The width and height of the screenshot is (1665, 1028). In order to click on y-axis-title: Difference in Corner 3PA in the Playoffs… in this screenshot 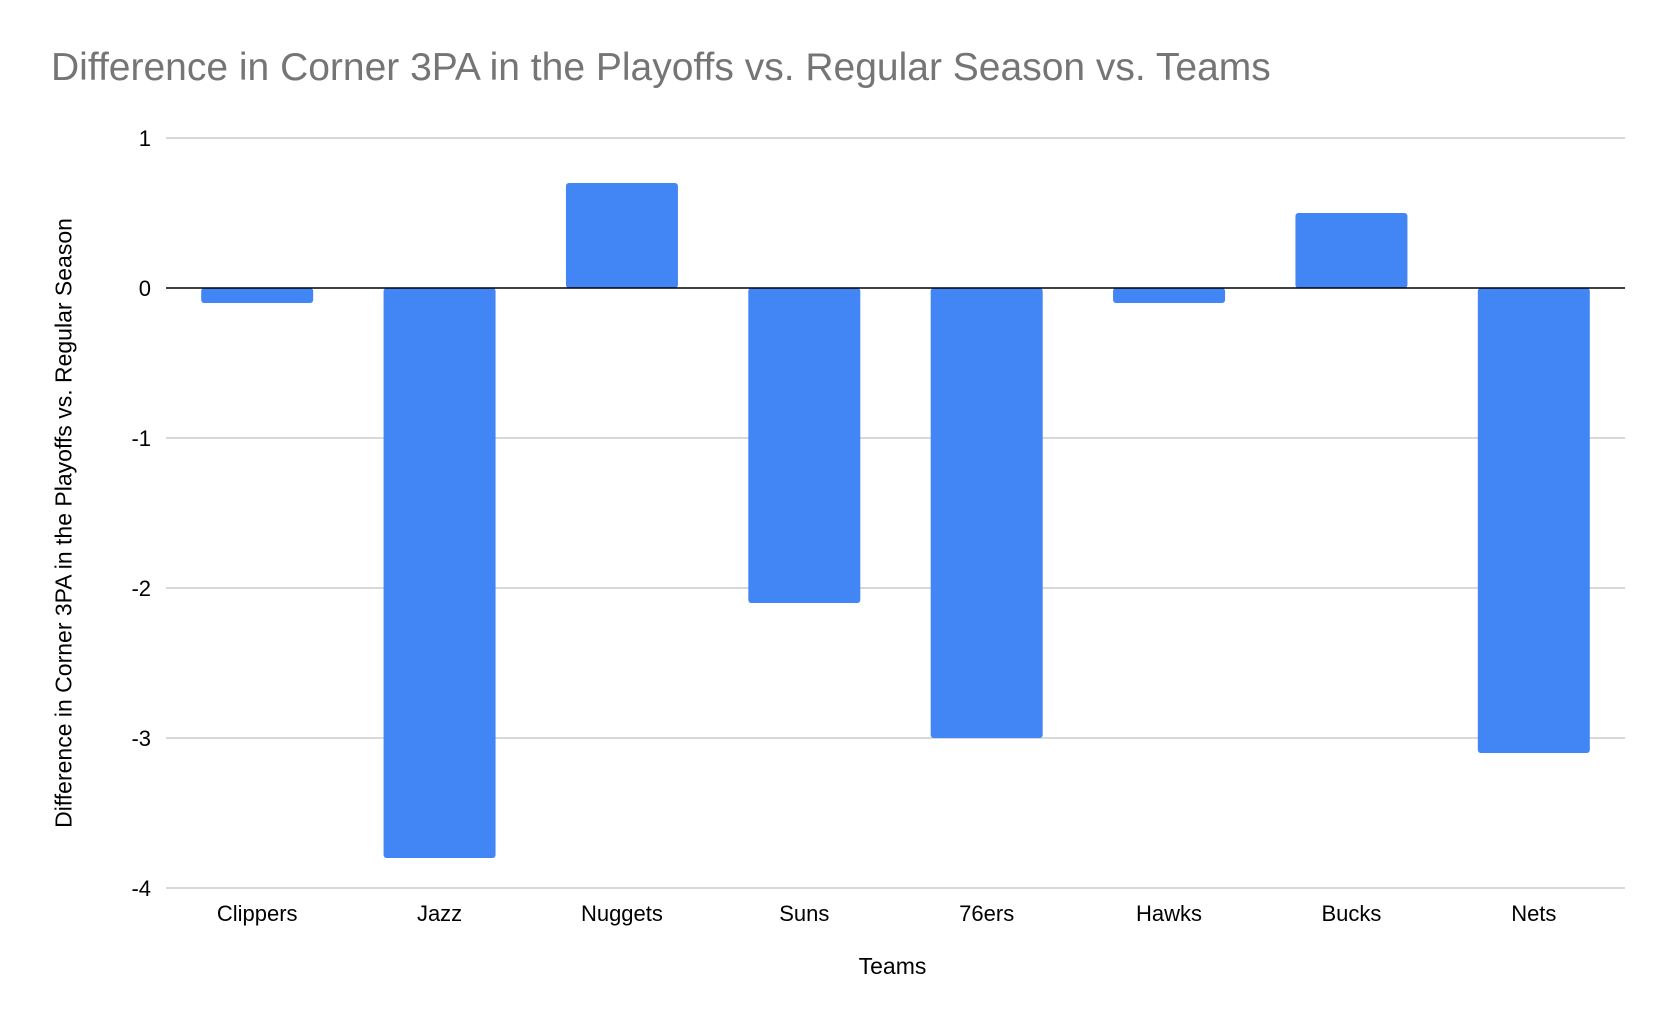, I will do `click(63, 523)`.